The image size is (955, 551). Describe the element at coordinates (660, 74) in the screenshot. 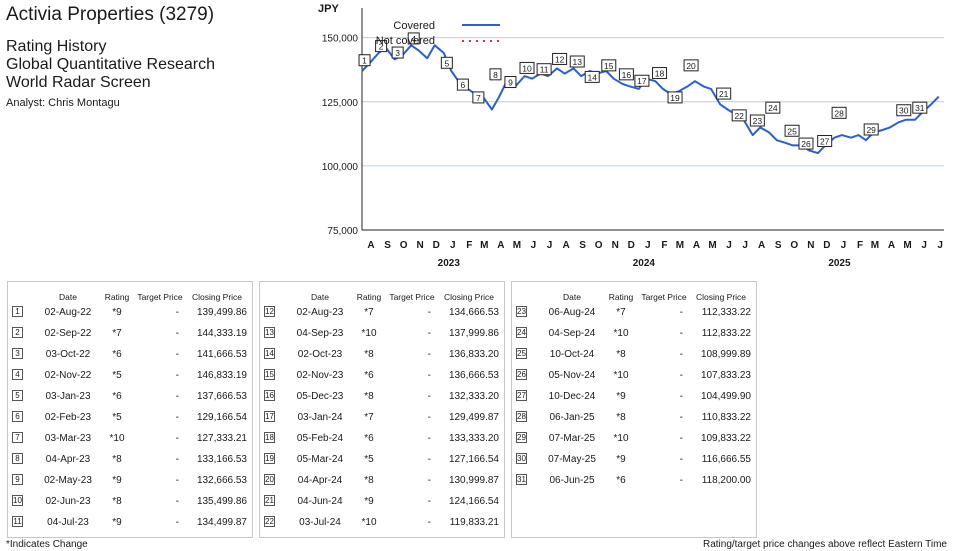

I see `rating-marker-label: 18` at that location.